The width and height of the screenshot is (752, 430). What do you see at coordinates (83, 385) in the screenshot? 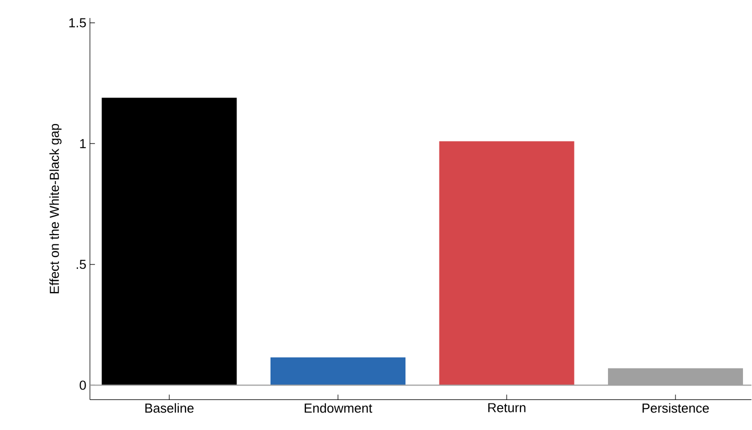
I see `y-tick-label: 0` at bounding box center [83, 385].